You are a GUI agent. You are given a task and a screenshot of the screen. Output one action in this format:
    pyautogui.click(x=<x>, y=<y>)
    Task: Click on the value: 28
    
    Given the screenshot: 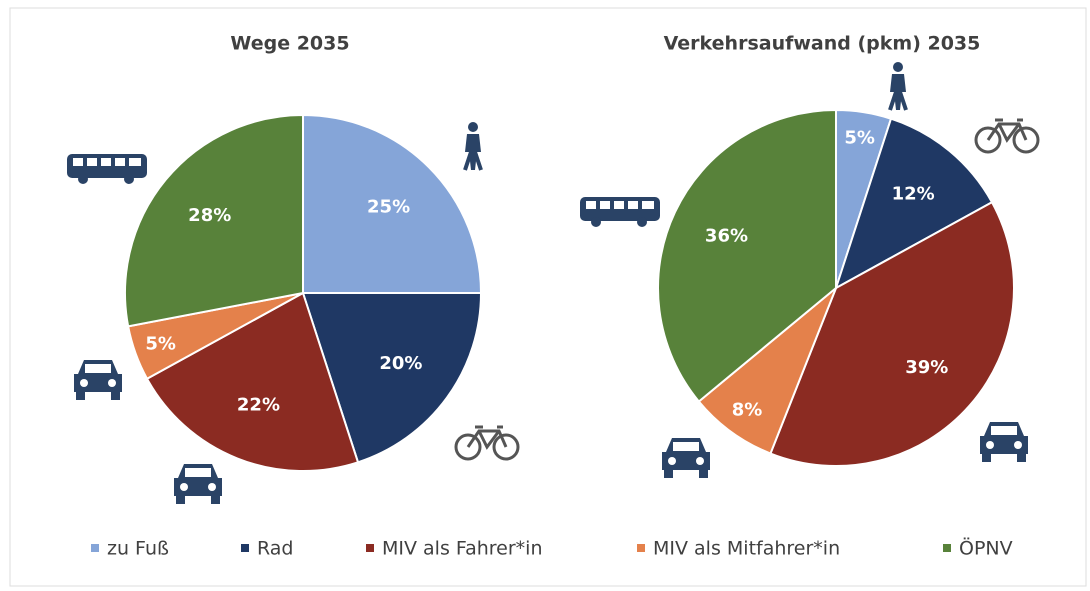 What is the action you would take?
    pyautogui.click(x=200, y=215)
    